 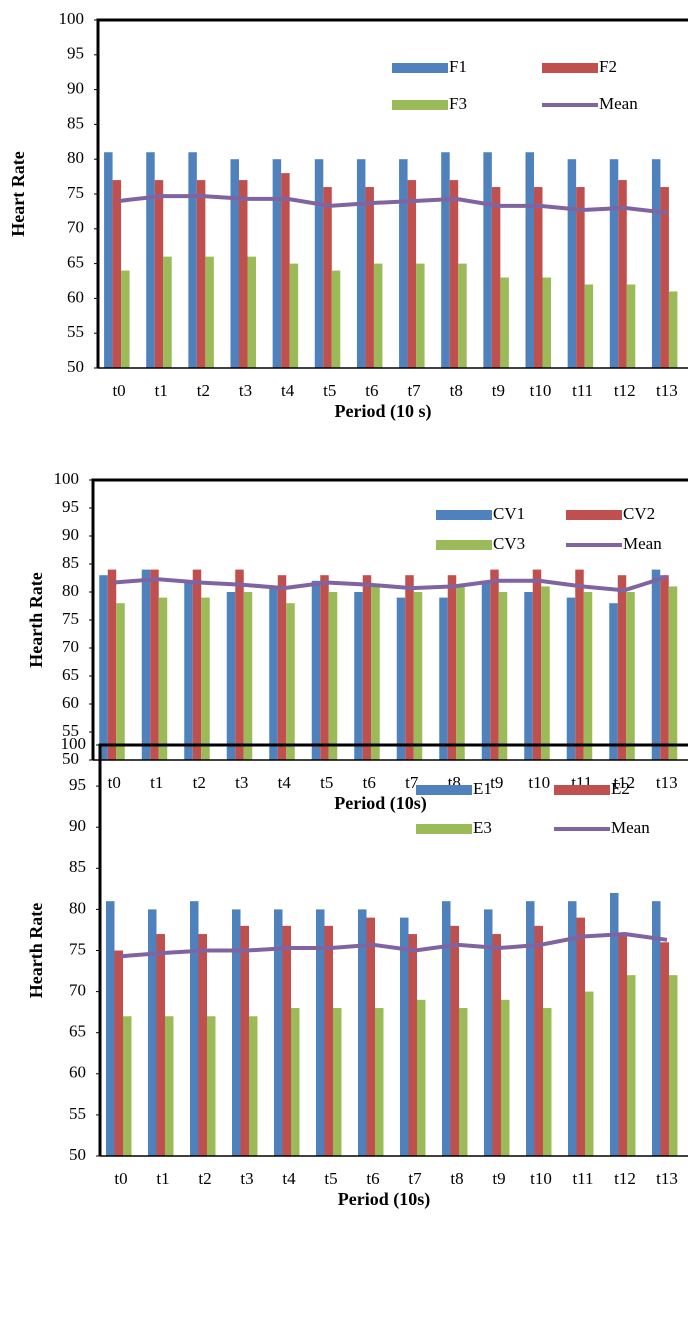 What do you see at coordinates (482, 788) in the screenshot?
I see `legend-label: E1` at bounding box center [482, 788].